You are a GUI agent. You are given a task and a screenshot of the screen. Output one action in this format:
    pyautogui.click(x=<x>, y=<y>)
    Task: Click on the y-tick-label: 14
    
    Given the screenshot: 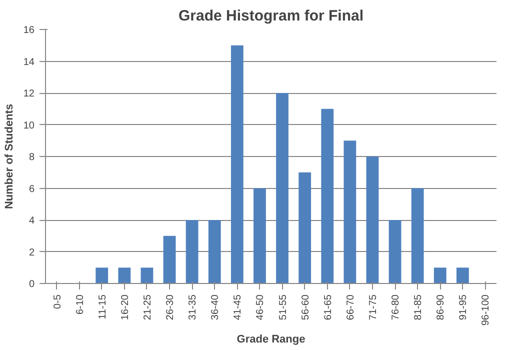 What is the action you would take?
    pyautogui.click(x=29, y=62)
    